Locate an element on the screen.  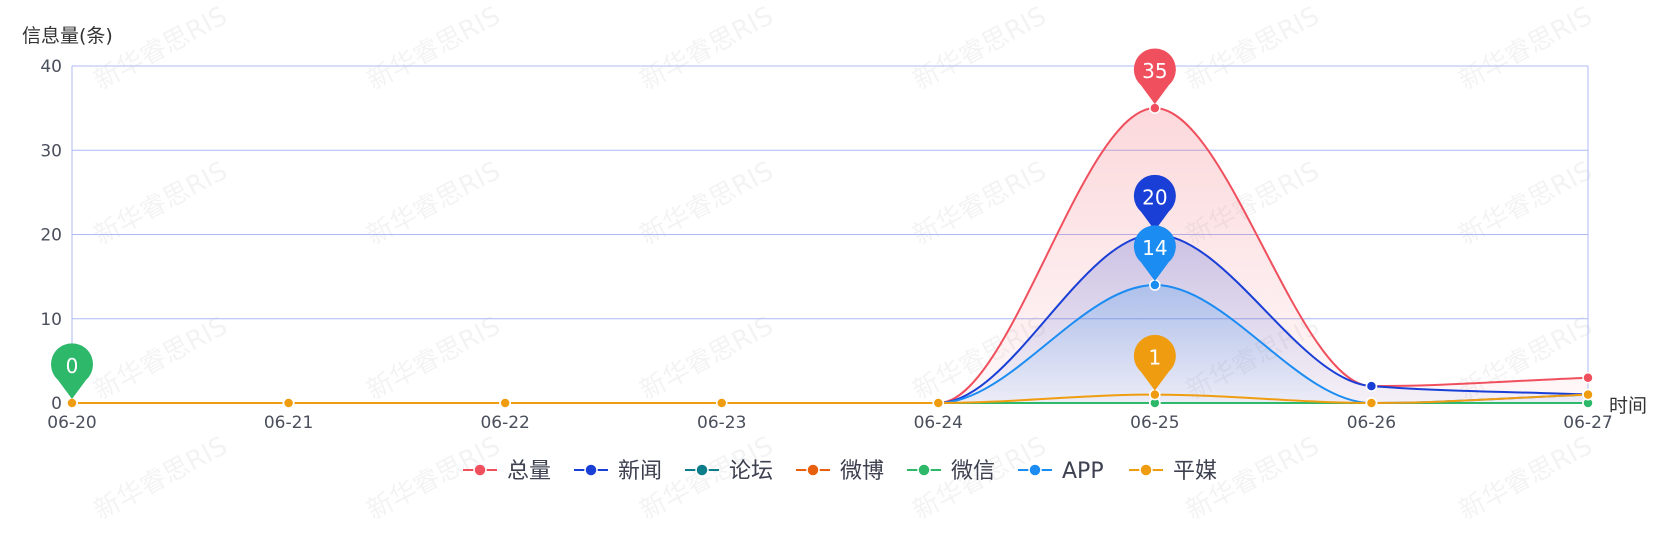
x-tick-label: 06-22 is located at coordinates (504, 423).